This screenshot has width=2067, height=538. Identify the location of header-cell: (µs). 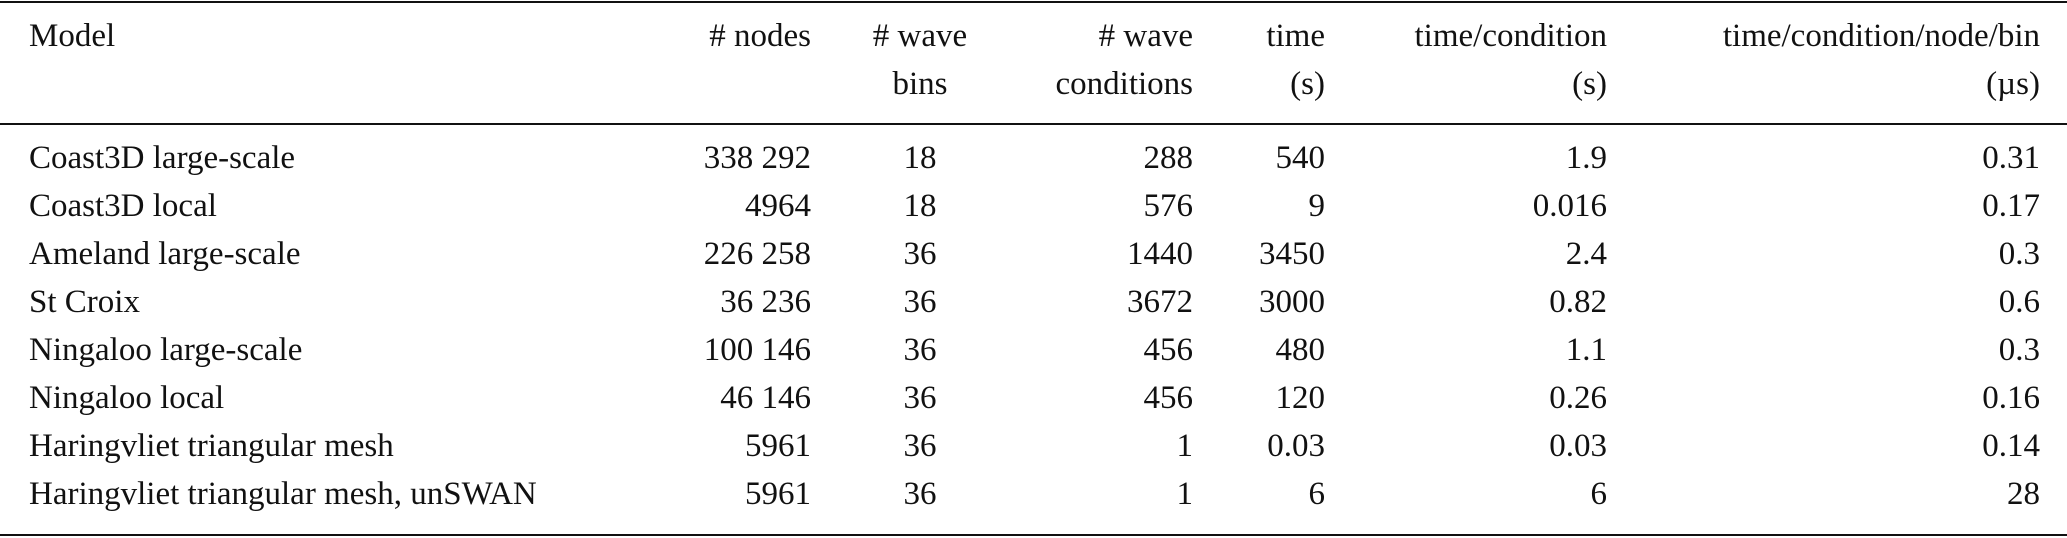
(2013, 84).